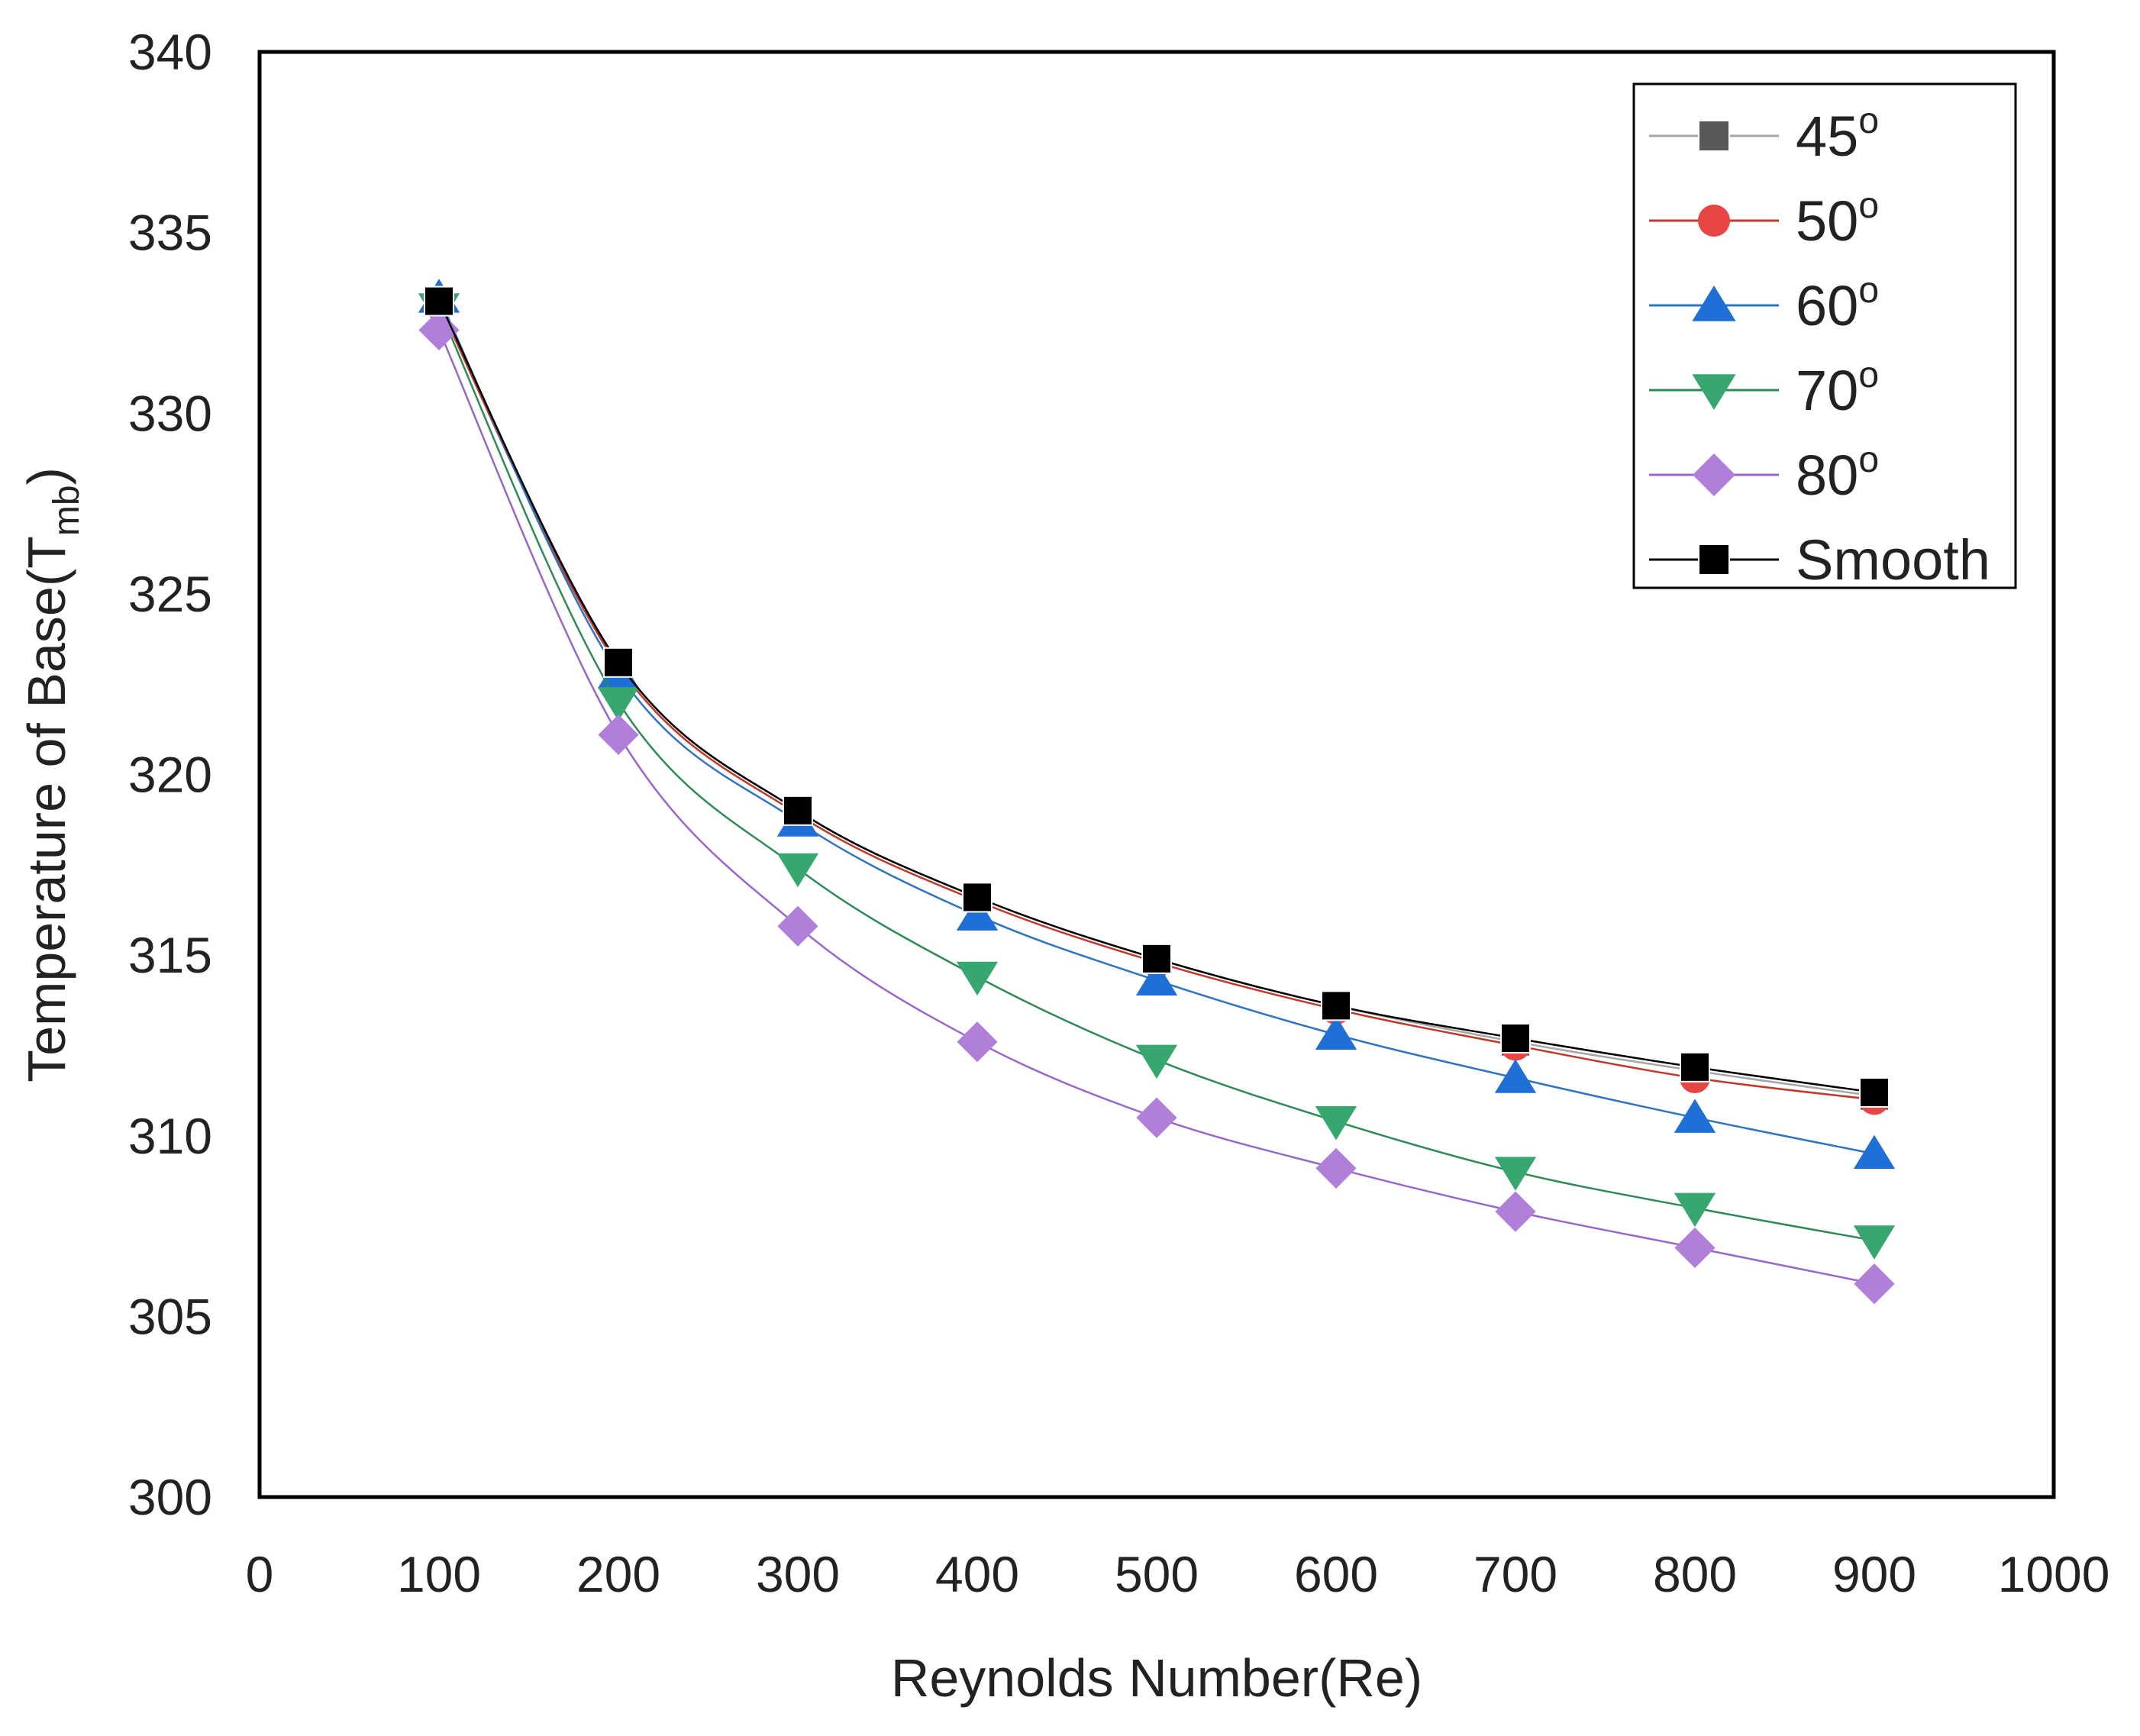 The image size is (2140, 1736). Describe the element at coordinates (1764, 134) in the screenshot. I see `legend-item: 45o` at that location.